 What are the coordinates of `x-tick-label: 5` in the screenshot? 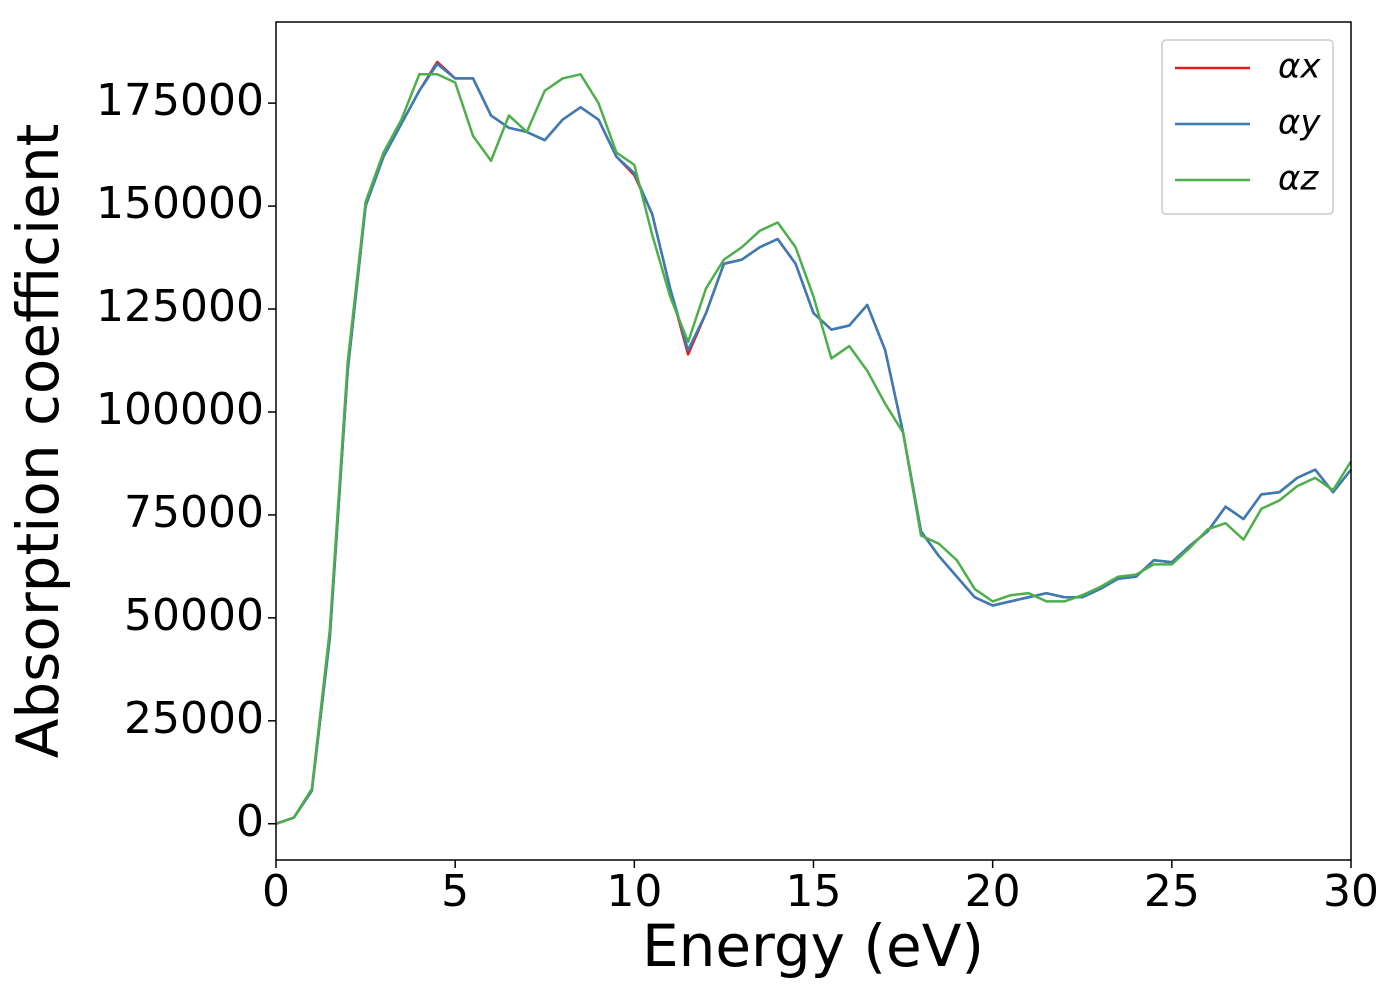 It's located at (455, 891).